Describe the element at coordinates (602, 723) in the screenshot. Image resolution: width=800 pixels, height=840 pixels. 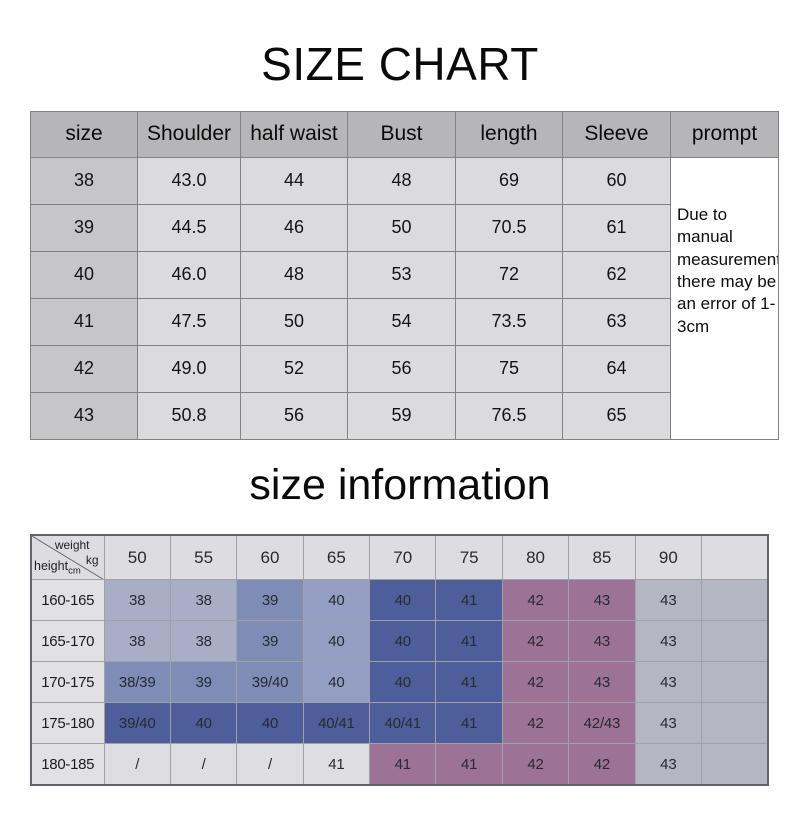
I see `size-cell: 42/43` at that location.